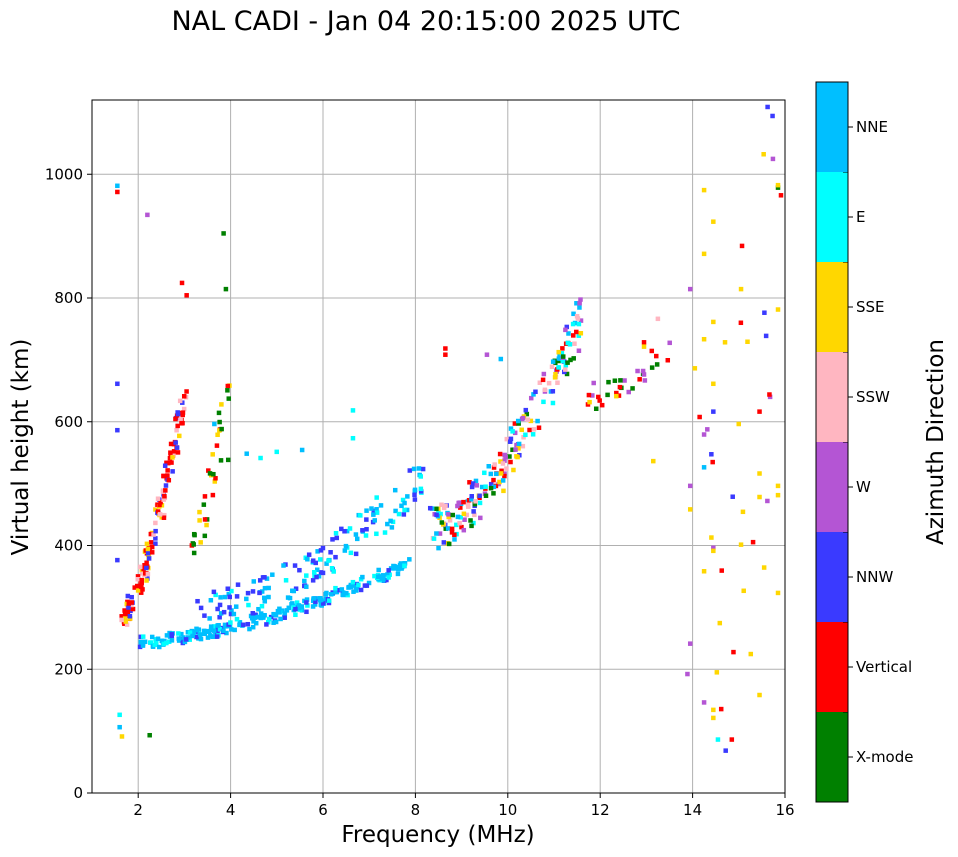 The image size is (958, 857). I want to click on colorbar-segment, so click(832, 217).